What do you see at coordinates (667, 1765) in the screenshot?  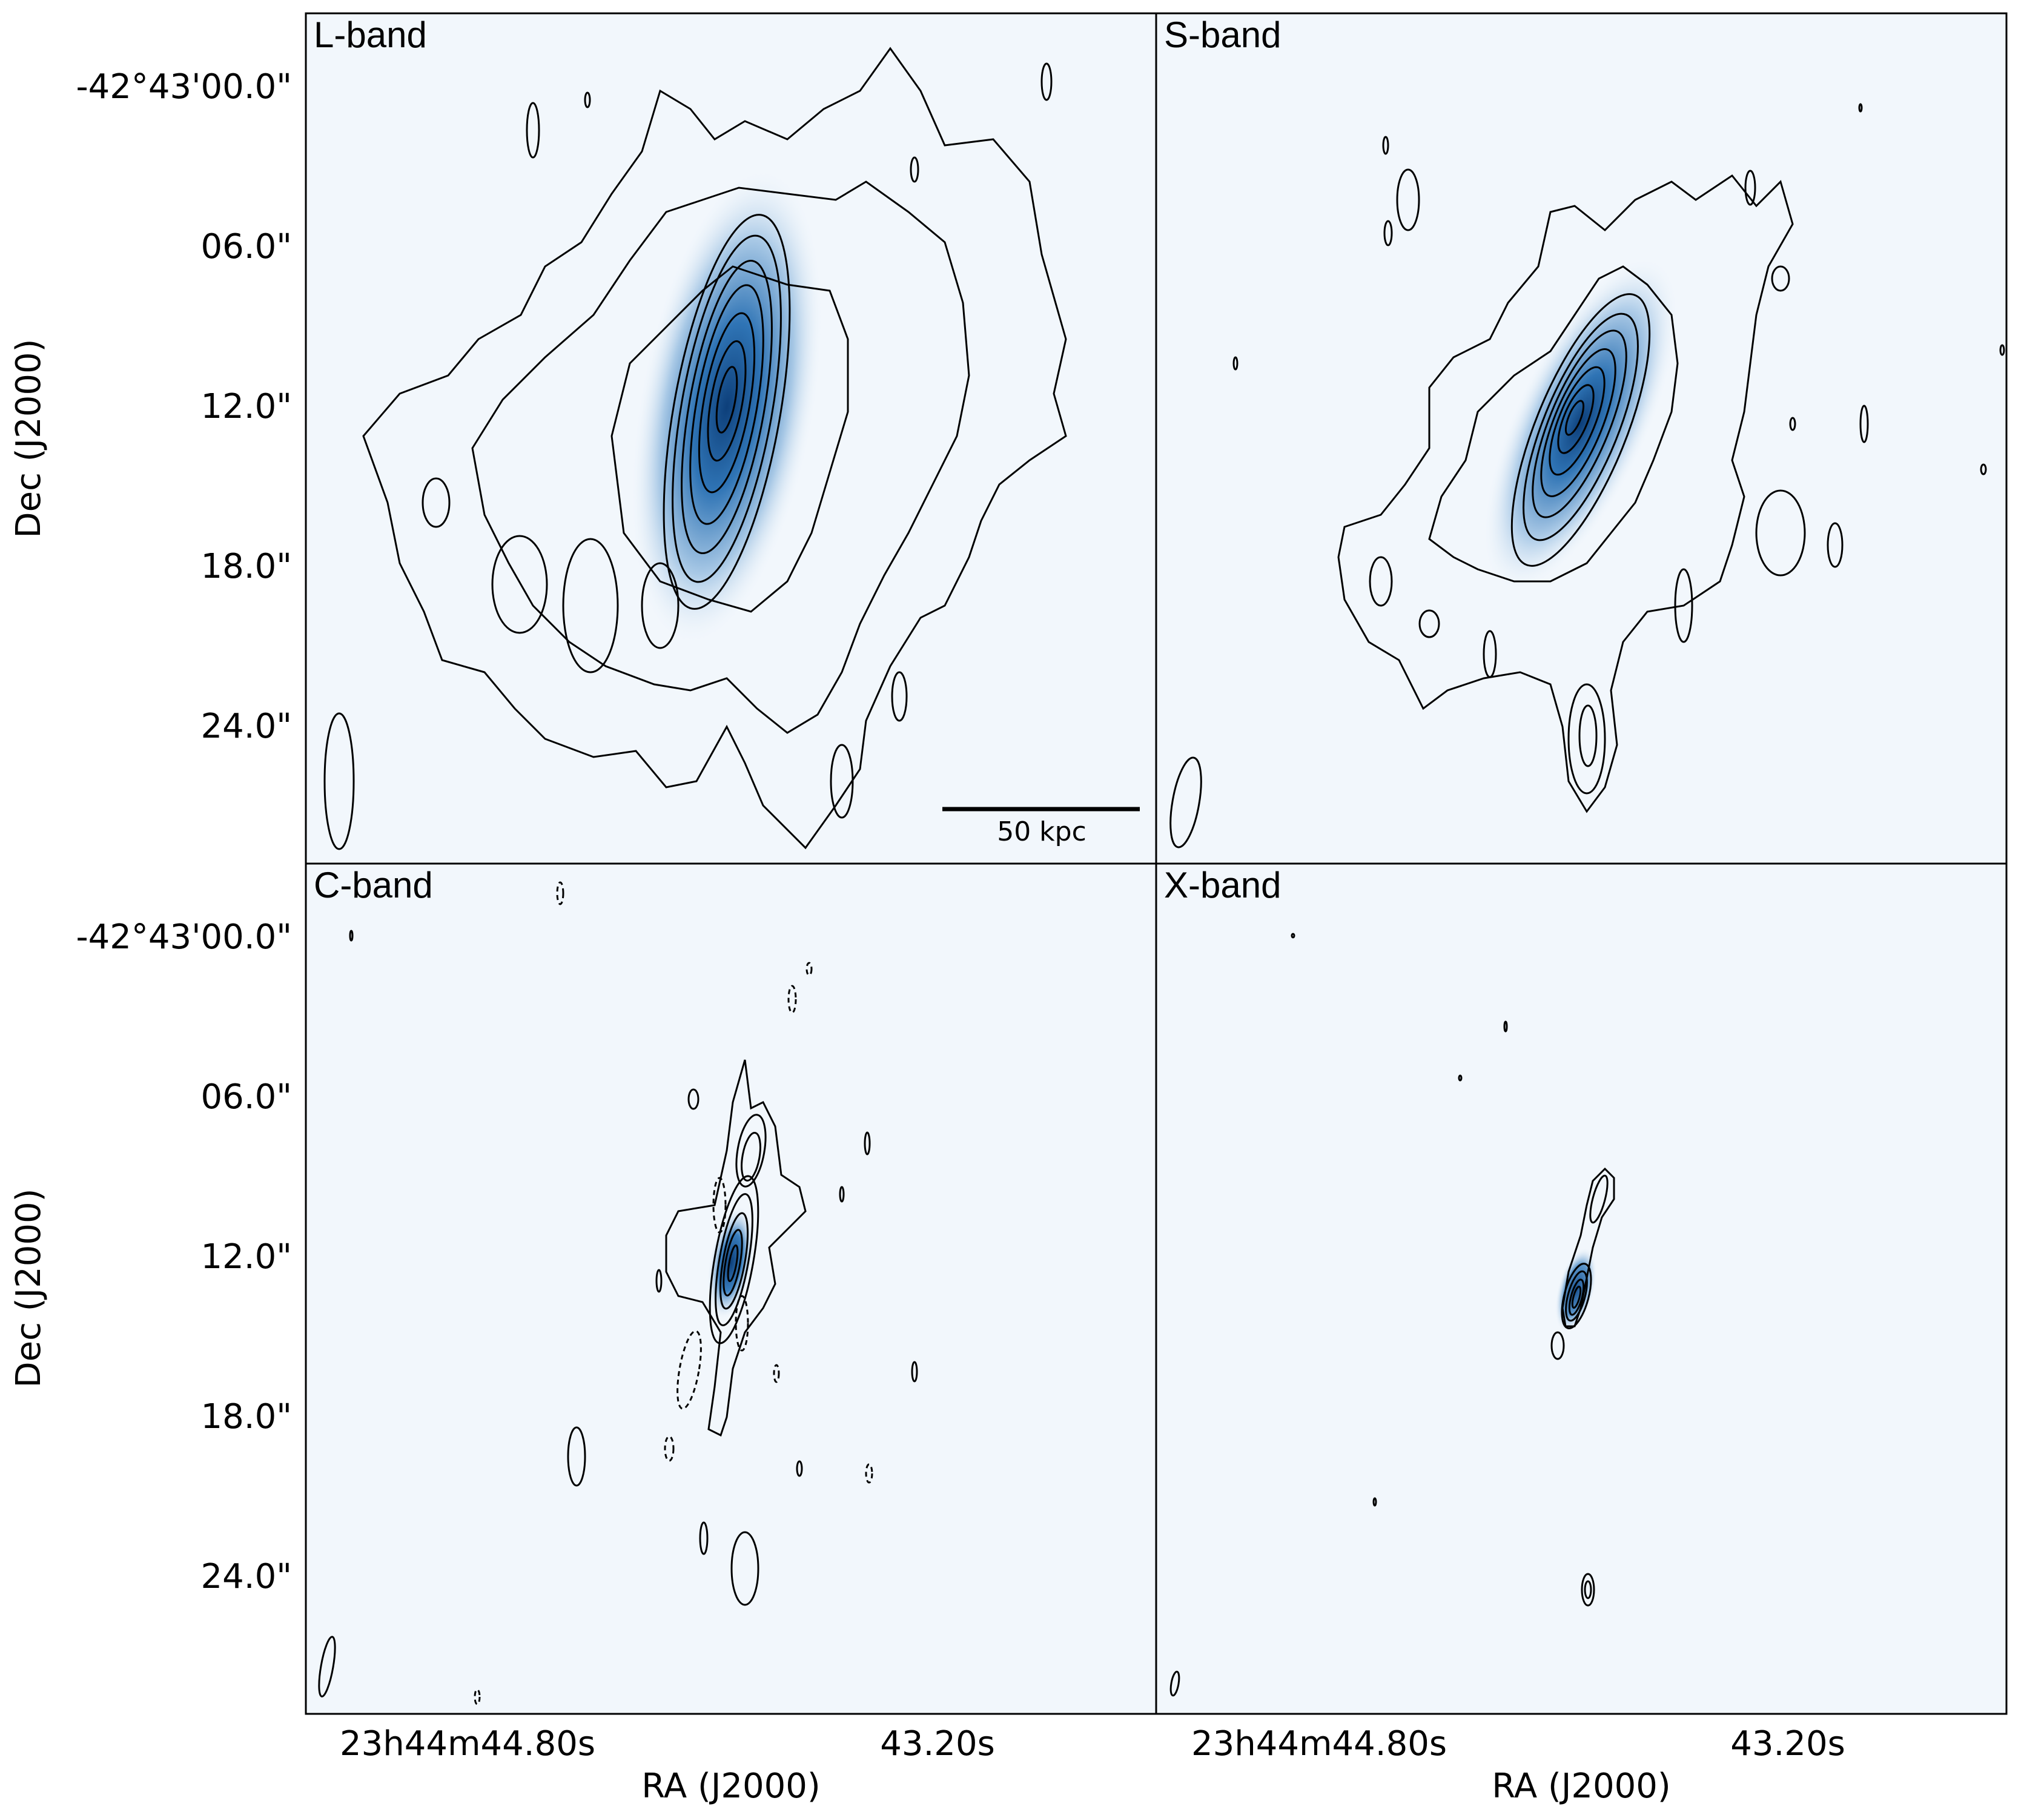 I see `ra-axis-left: 23h44m44.80s 43.20s RA (J2000)` at bounding box center [667, 1765].